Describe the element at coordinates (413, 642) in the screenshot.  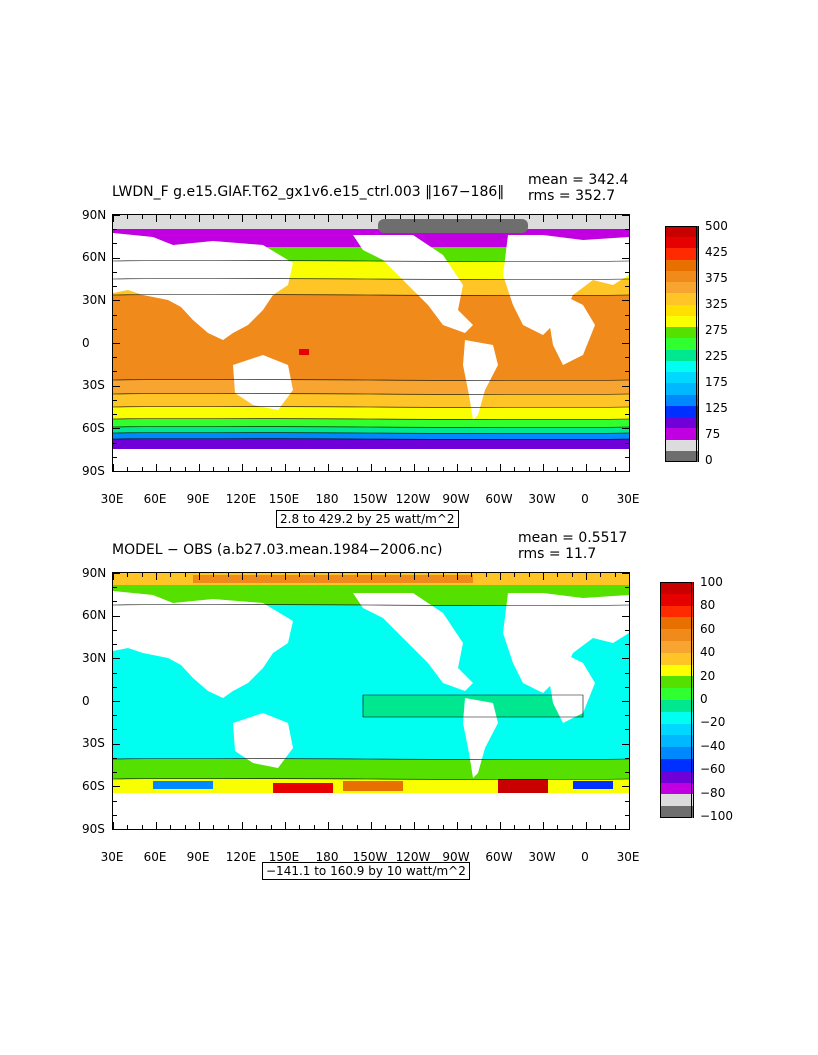
I see `north-america-land` at that location.